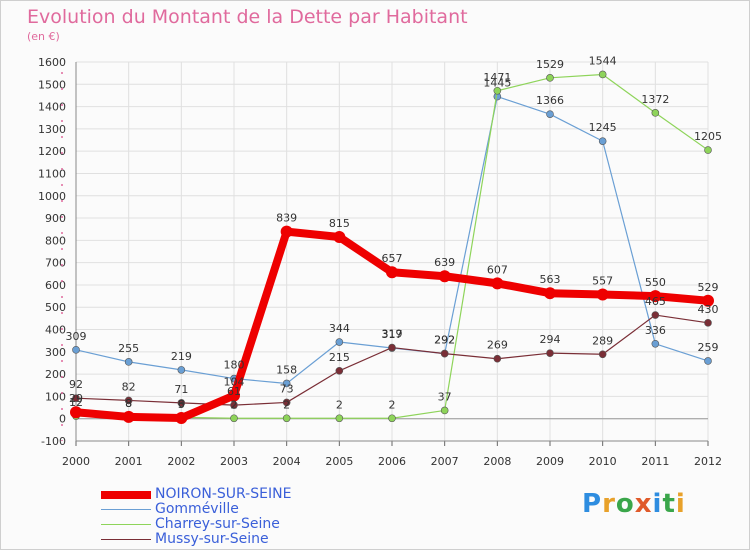 The height and width of the screenshot is (550, 750). What do you see at coordinates (212, 539) in the screenshot?
I see `legend-label: Mussy-sur-Seine` at bounding box center [212, 539].